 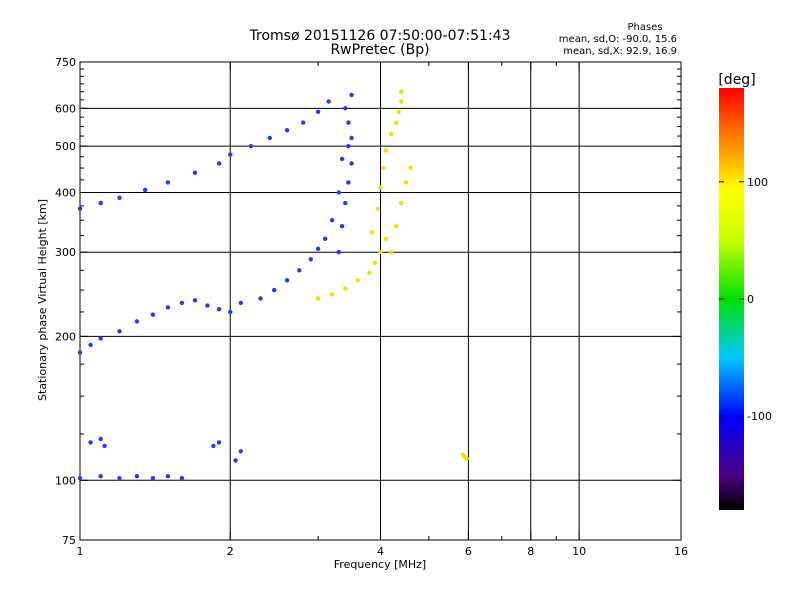 What do you see at coordinates (380, 36) in the screenshot?
I see `chart-title: Tromsø 20151126 07:50:00-07:51:43` at bounding box center [380, 36].